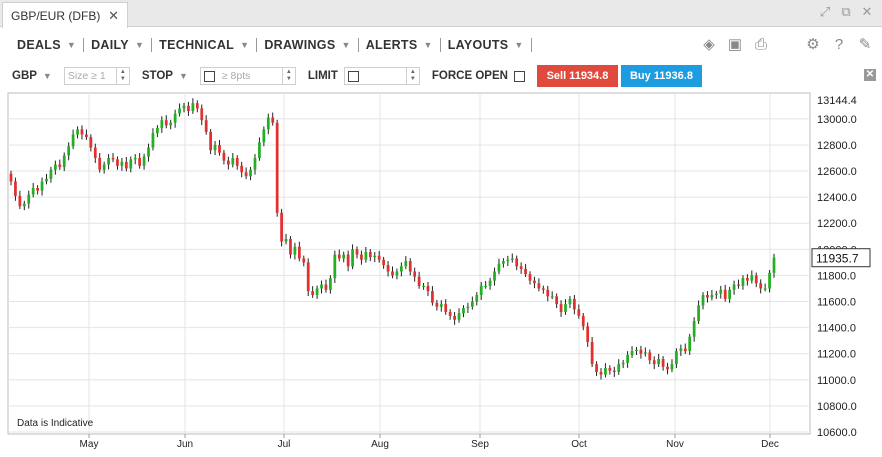  Describe the element at coordinates (709, 44) in the screenshot. I see `layers-icon: ◈` at that location.